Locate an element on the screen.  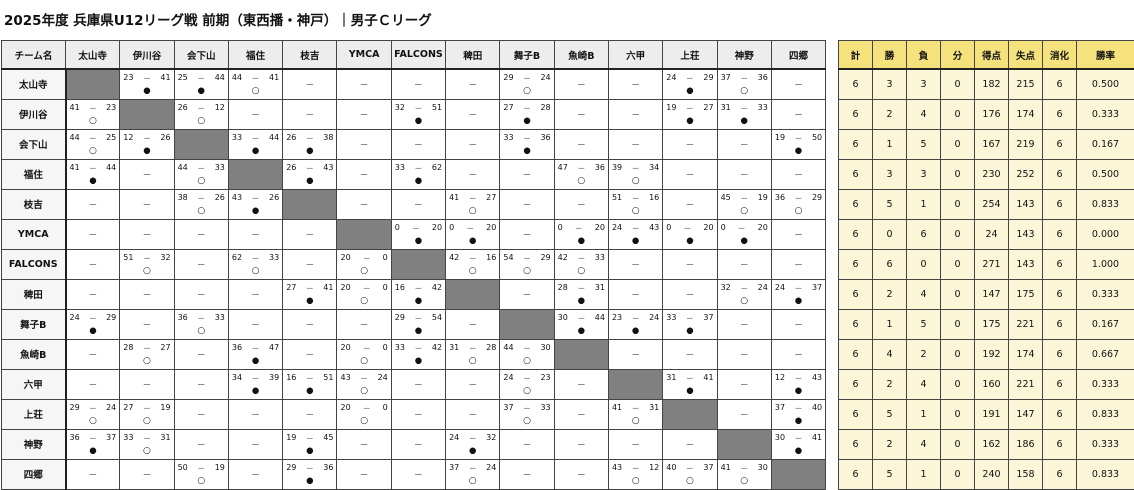
game-score: 12 － 26 is located at coordinates (146, 138).